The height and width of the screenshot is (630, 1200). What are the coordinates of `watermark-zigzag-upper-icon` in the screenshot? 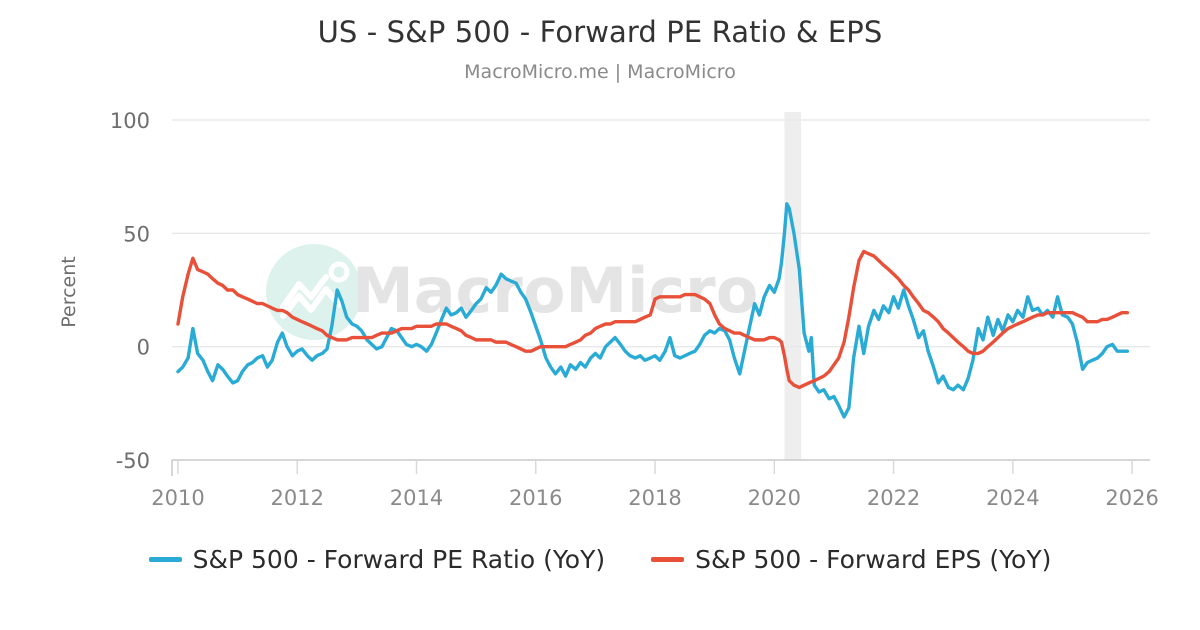 It's located at (304, 292).